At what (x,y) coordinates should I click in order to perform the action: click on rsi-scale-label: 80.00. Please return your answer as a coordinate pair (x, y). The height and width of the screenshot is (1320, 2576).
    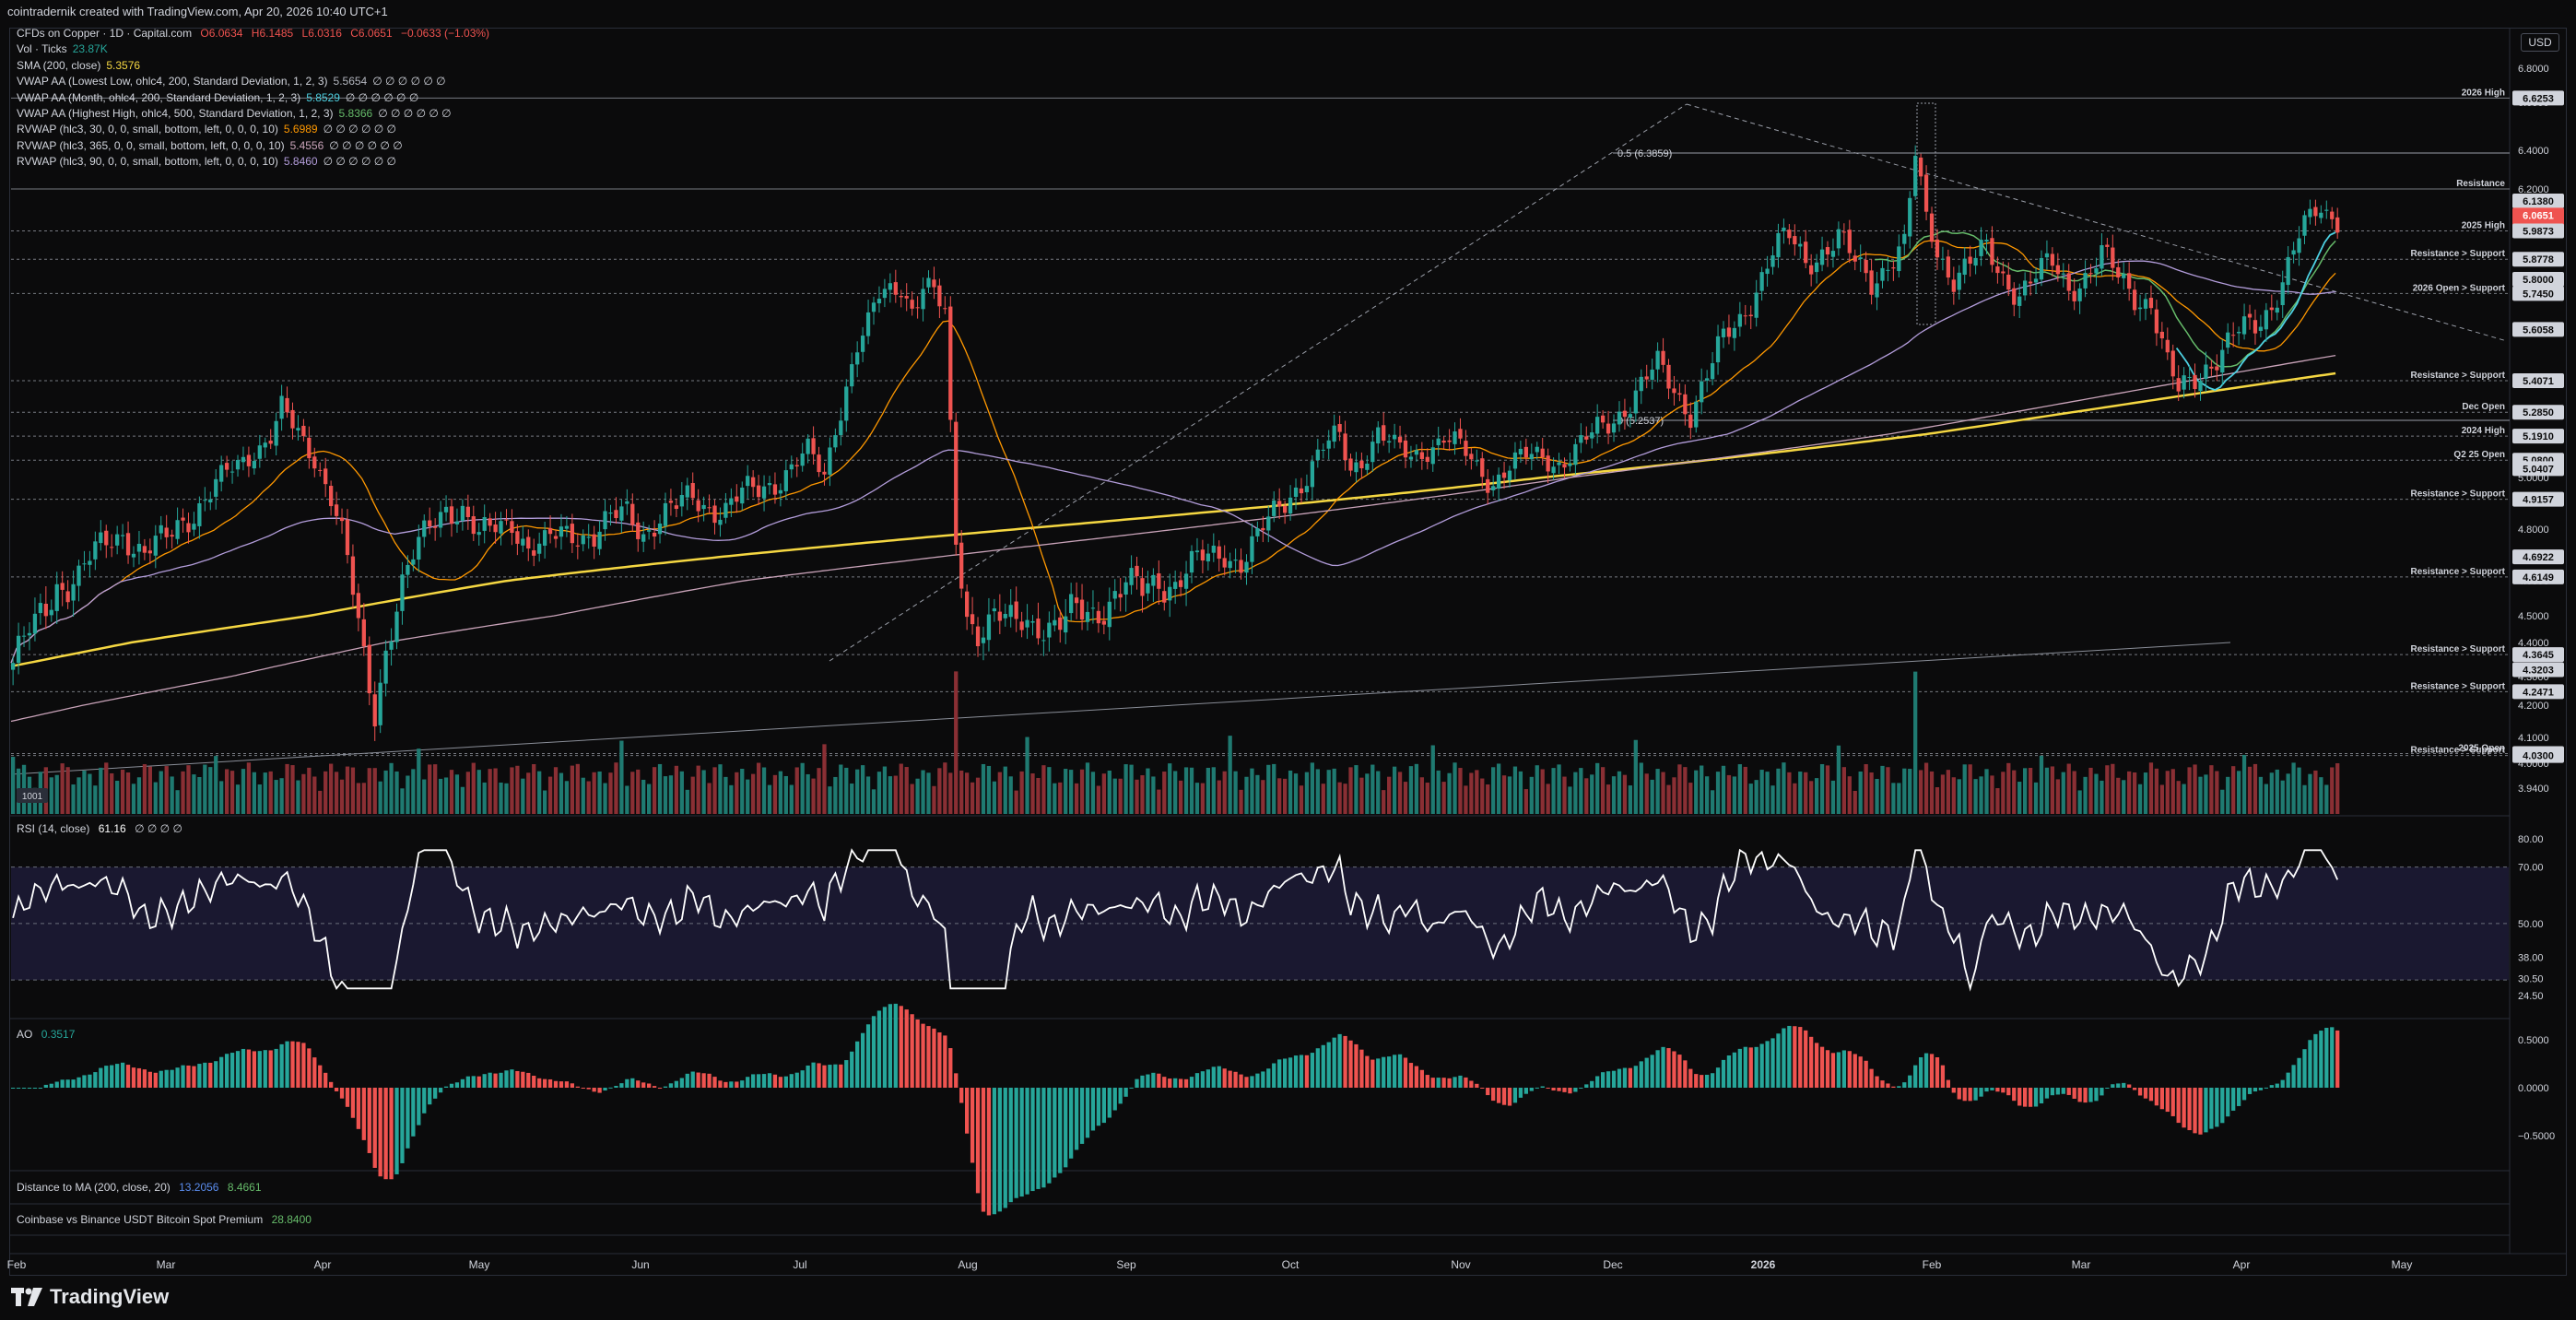
    Looking at the image, I should click on (2531, 840).